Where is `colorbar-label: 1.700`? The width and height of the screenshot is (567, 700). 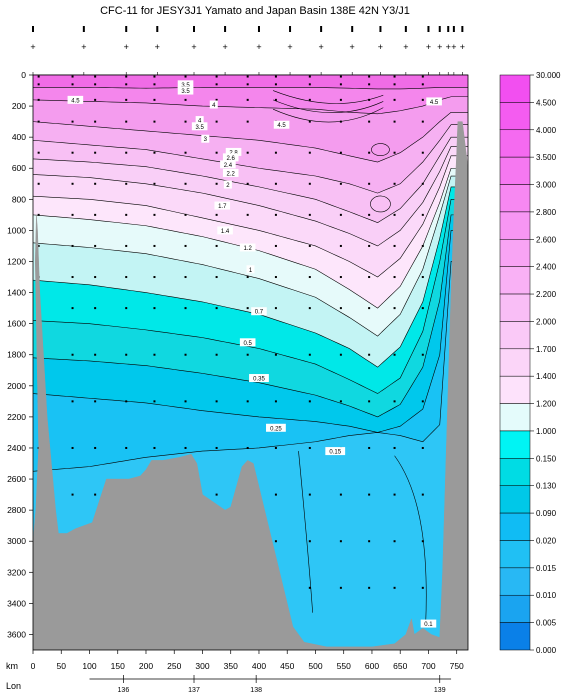
colorbar-label: 1.700 is located at coordinates (546, 349).